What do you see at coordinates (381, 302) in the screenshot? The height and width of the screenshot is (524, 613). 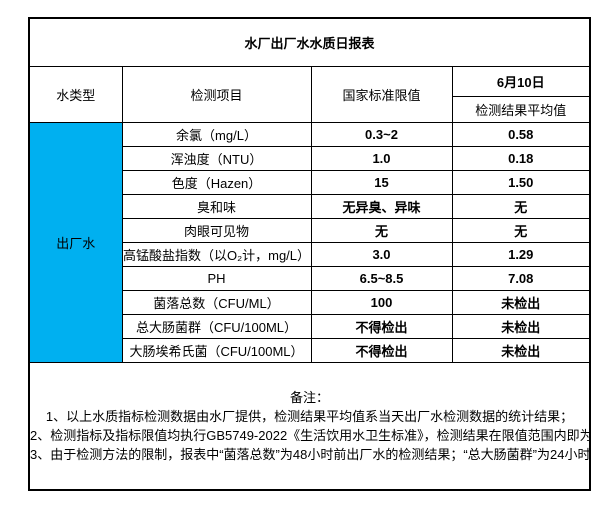 I see `limit-cell: 100` at bounding box center [381, 302].